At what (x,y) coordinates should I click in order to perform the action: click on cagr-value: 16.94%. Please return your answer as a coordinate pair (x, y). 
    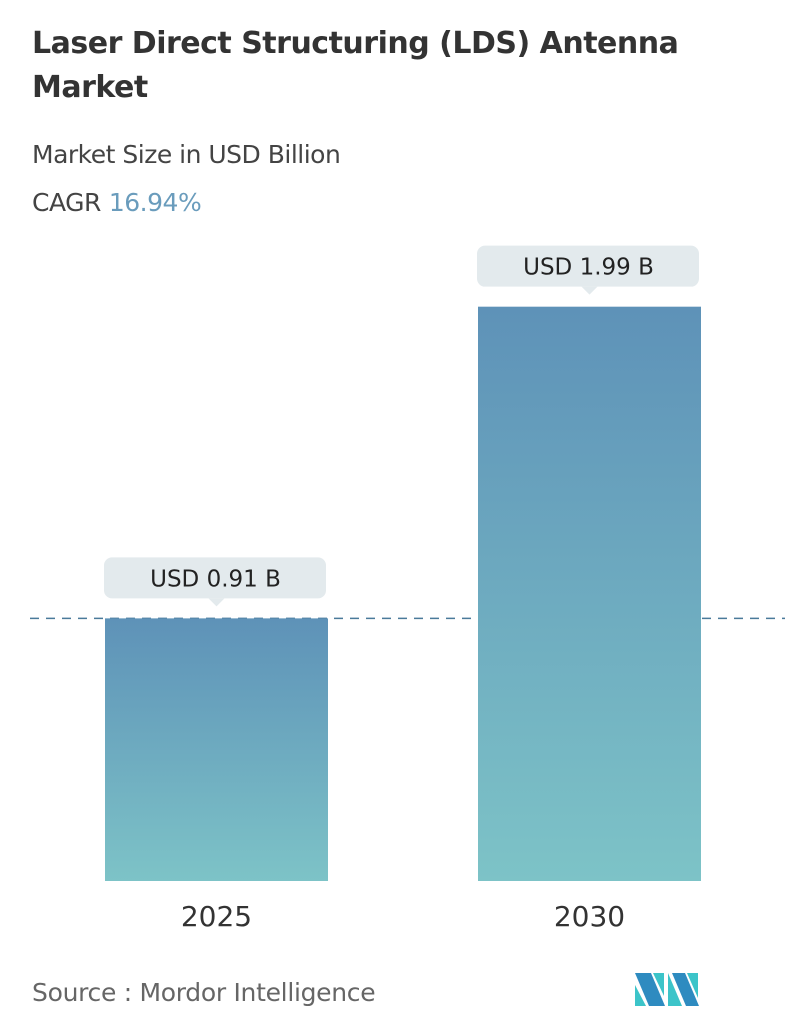
    Looking at the image, I should click on (155, 202).